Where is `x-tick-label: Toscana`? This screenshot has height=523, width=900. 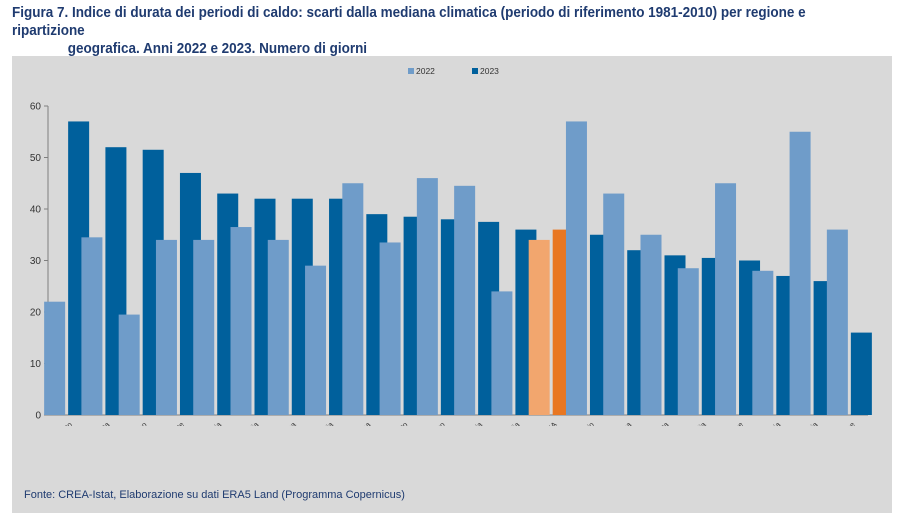
x-tick-label: Toscana is located at coordinates (359, 422).